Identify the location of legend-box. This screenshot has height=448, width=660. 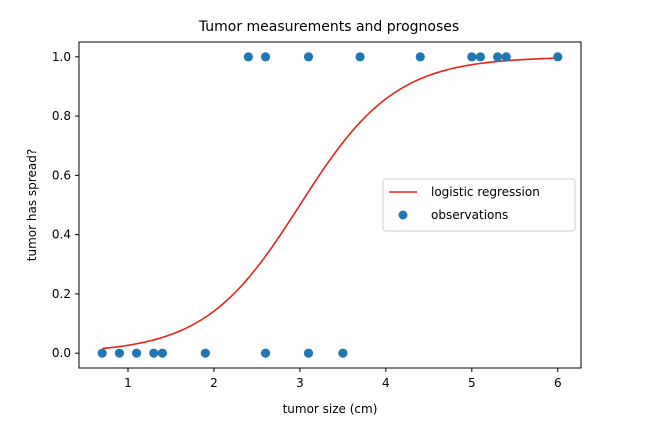
(479, 205).